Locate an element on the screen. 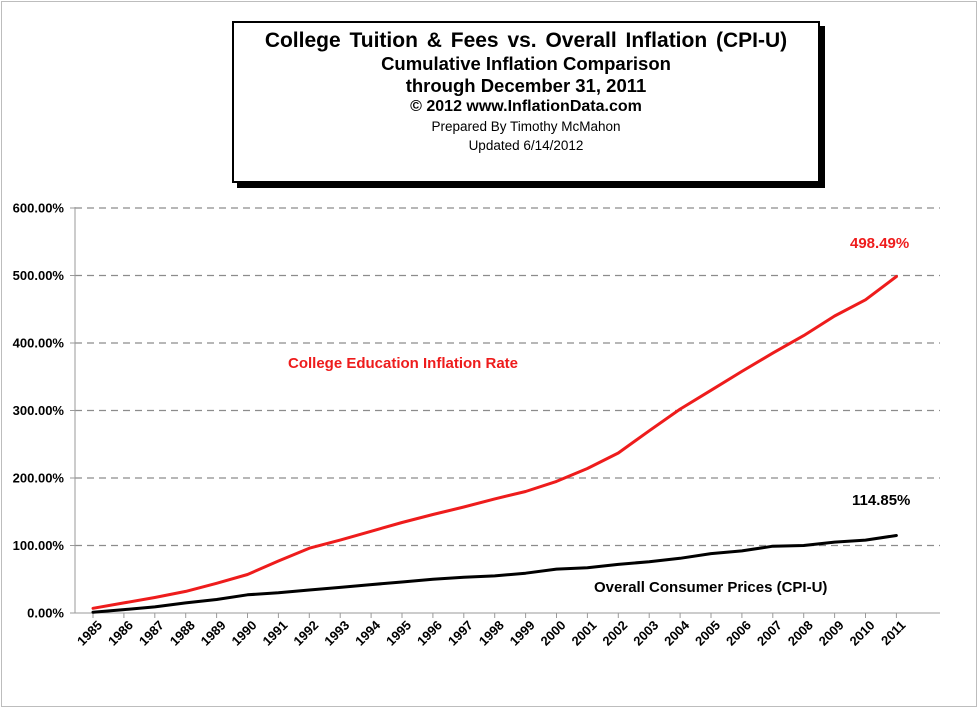 The width and height of the screenshot is (980, 710). x-tick-label: 2011 is located at coordinates (893, 633).